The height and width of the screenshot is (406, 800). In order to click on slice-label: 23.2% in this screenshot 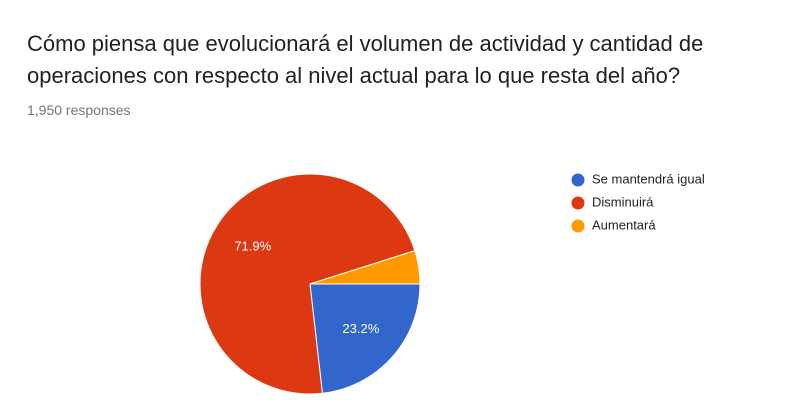, I will do `click(360, 328)`.